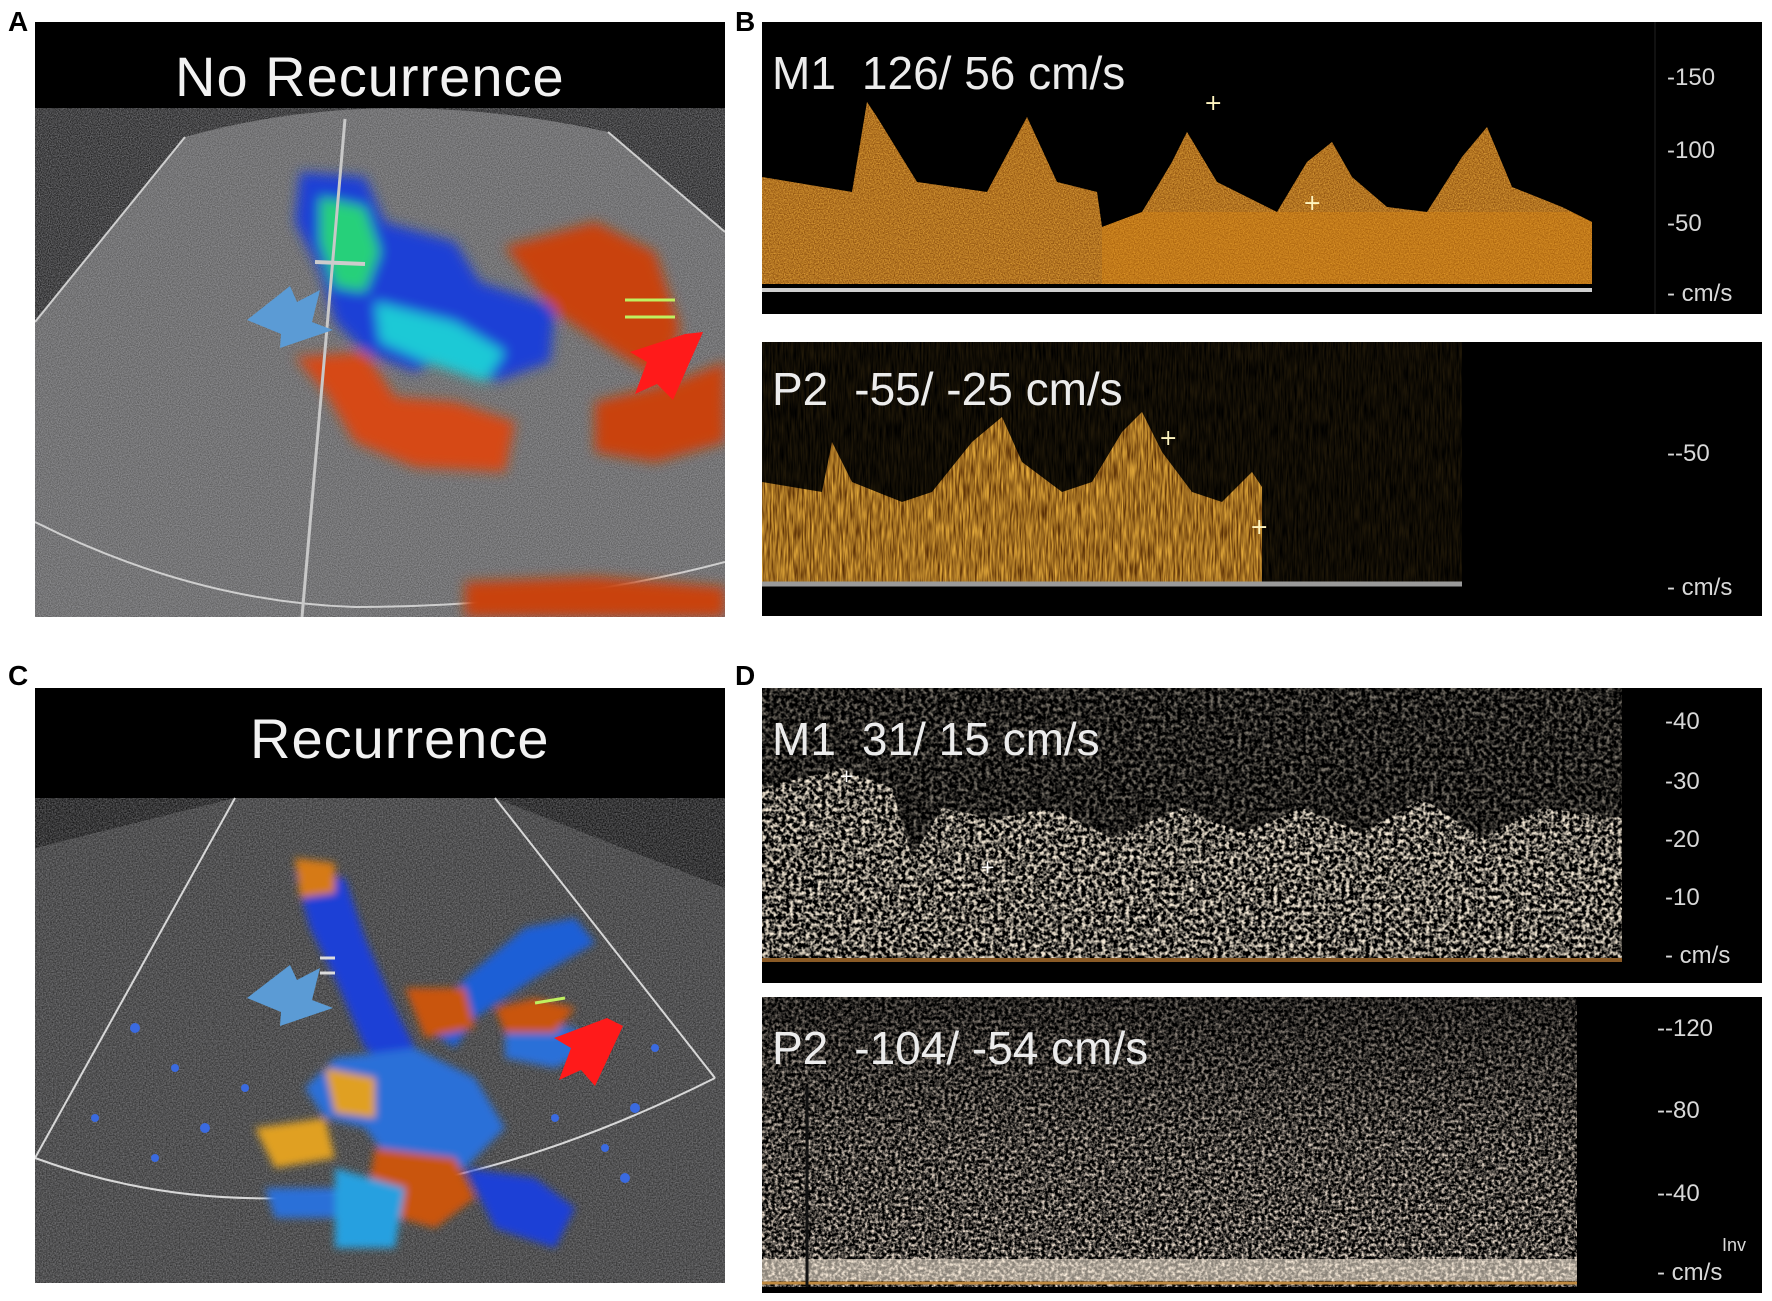 Image resolution: width=1772 pixels, height=1301 pixels. Describe the element at coordinates (1682, 897) in the screenshot. I see `scale-tick-d-m1-3: -10` at that location.